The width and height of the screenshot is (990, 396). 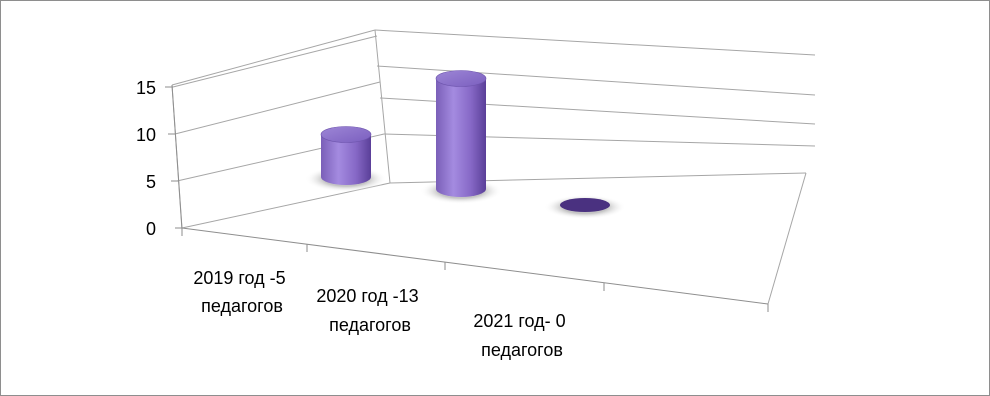 I want to click on y-tick-label-5: 5, so click(x=151, y=182).